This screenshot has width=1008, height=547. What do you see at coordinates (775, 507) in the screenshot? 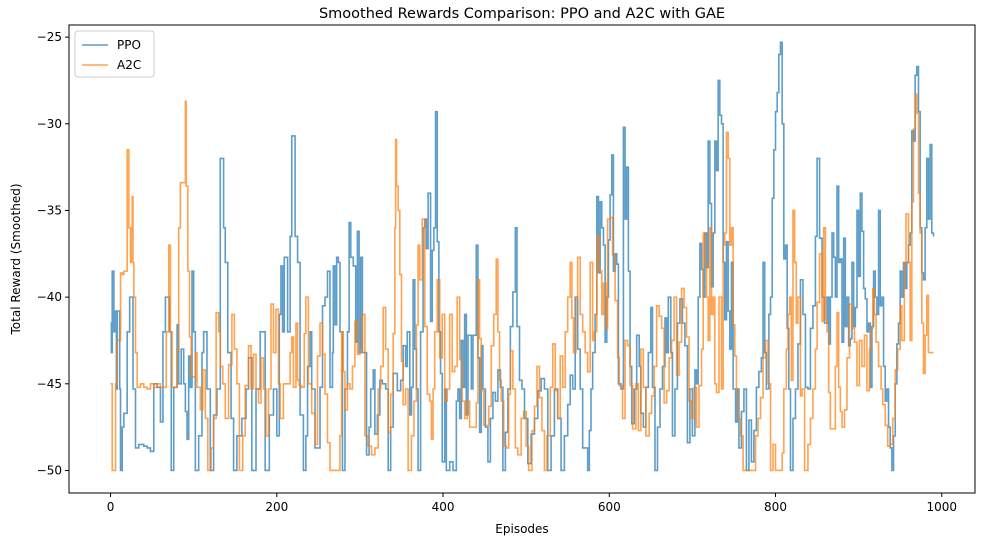
I see `x-tick-label: 800` at bounding box center [775, 507].